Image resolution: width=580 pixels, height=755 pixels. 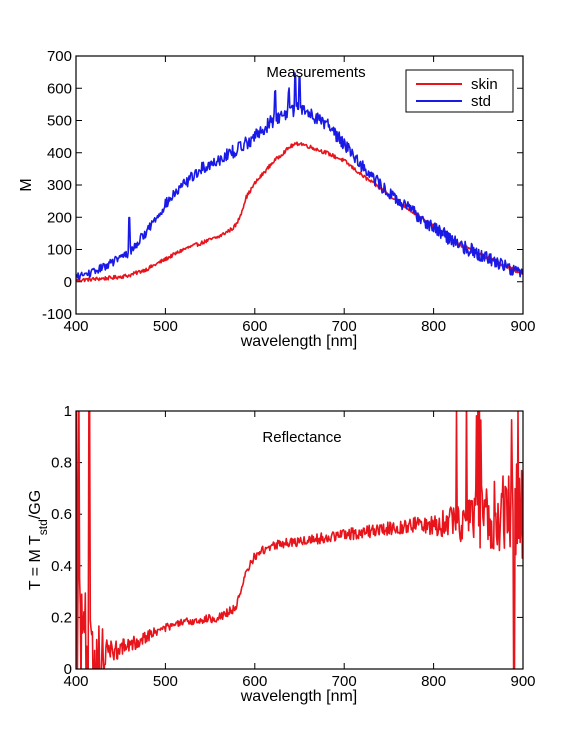 What do you see at coordinates (484, 84) in the screenshot?
I see `legend-label-skin: skin` at bounding box center [484, 84].